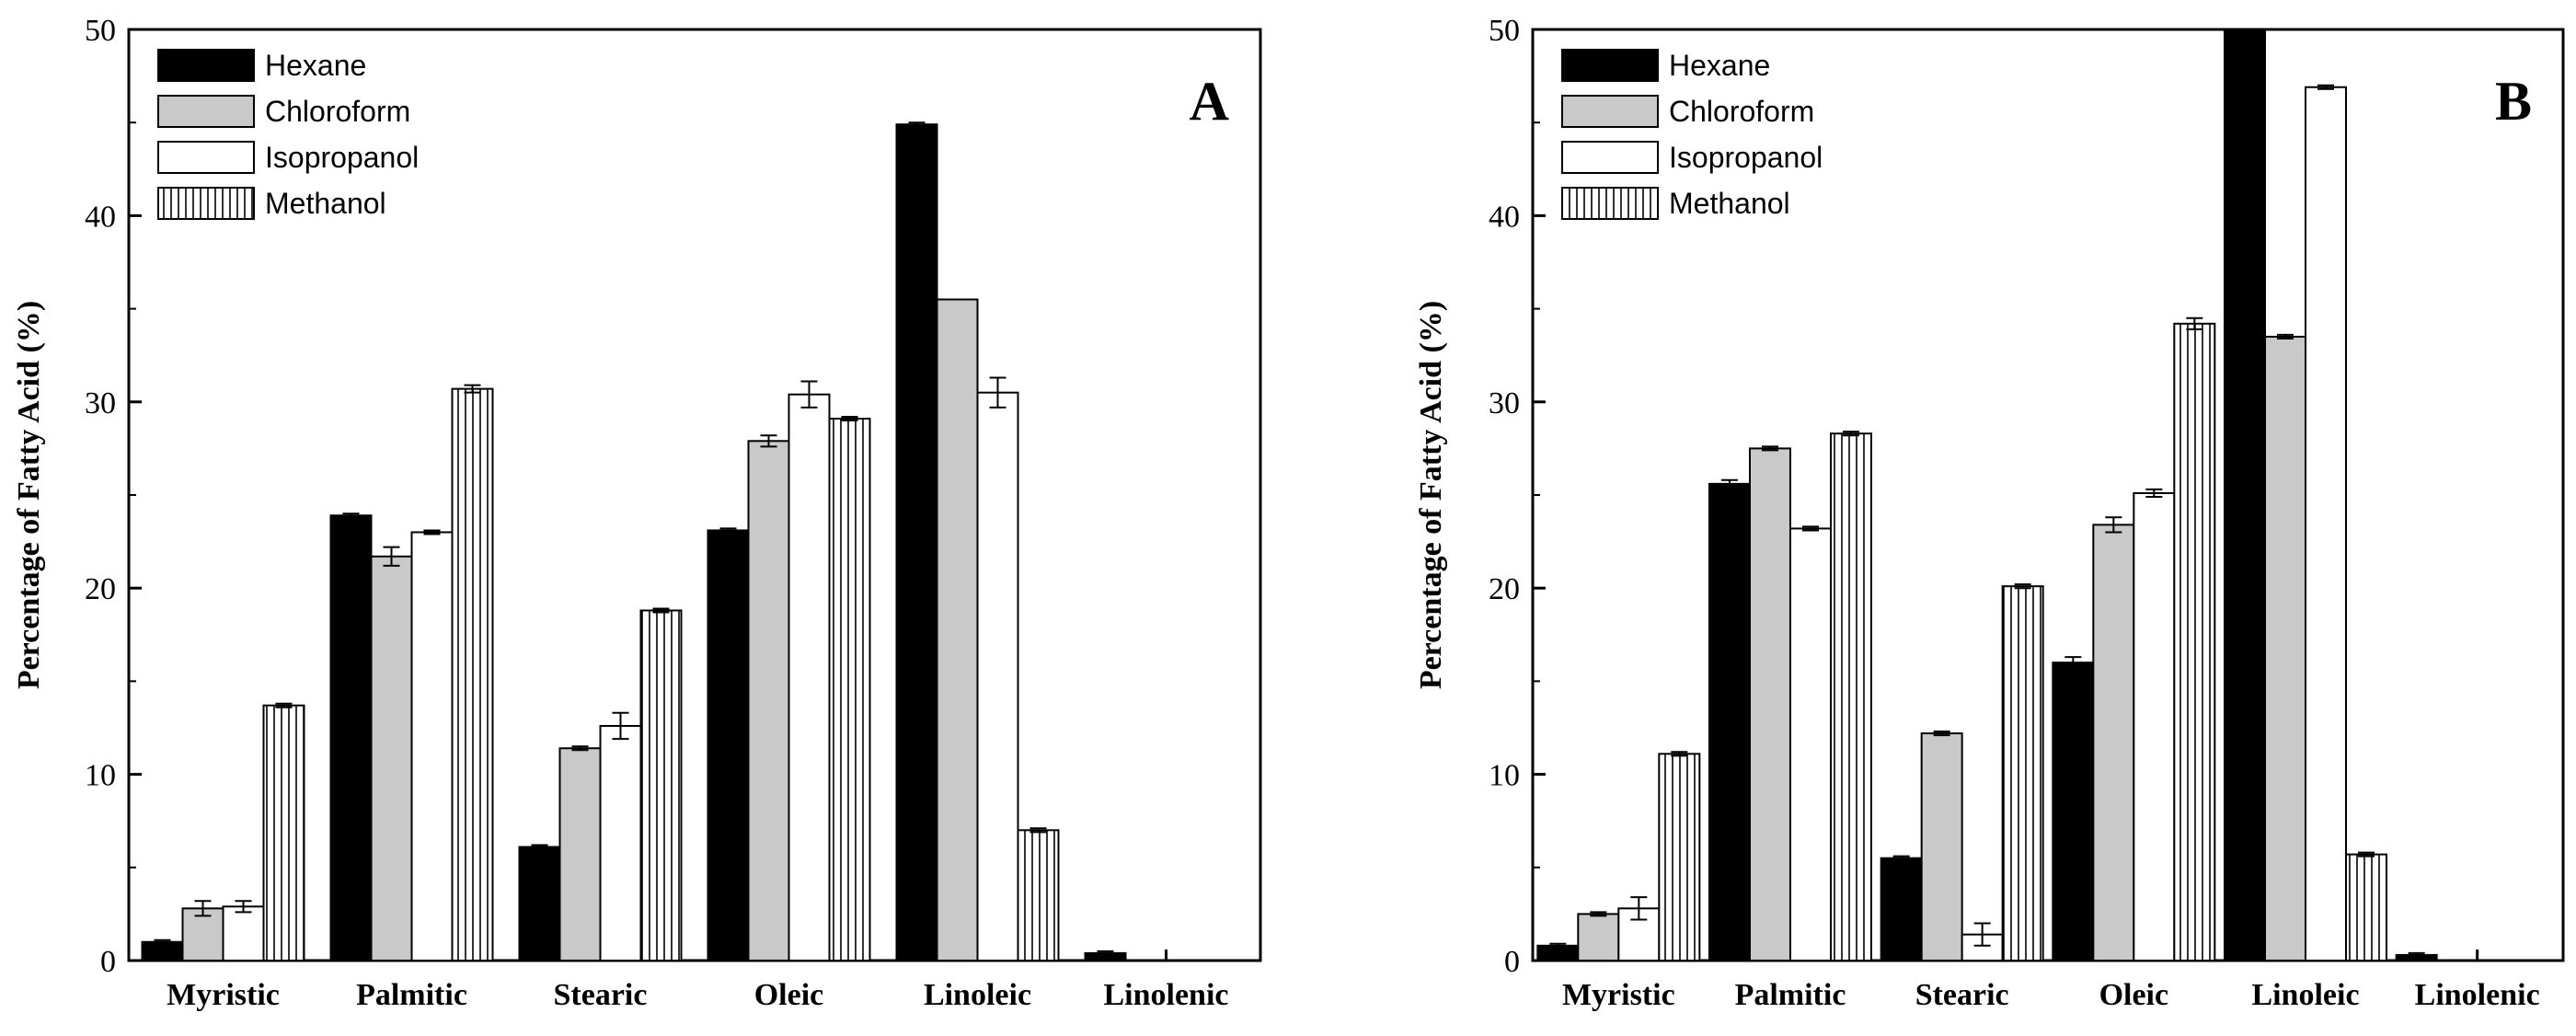 This screenshot has height=1036, width=2576. Describe the element at coordinates (162, 951) in the screenshot. I see `bar-hexane-myristic` at that location.